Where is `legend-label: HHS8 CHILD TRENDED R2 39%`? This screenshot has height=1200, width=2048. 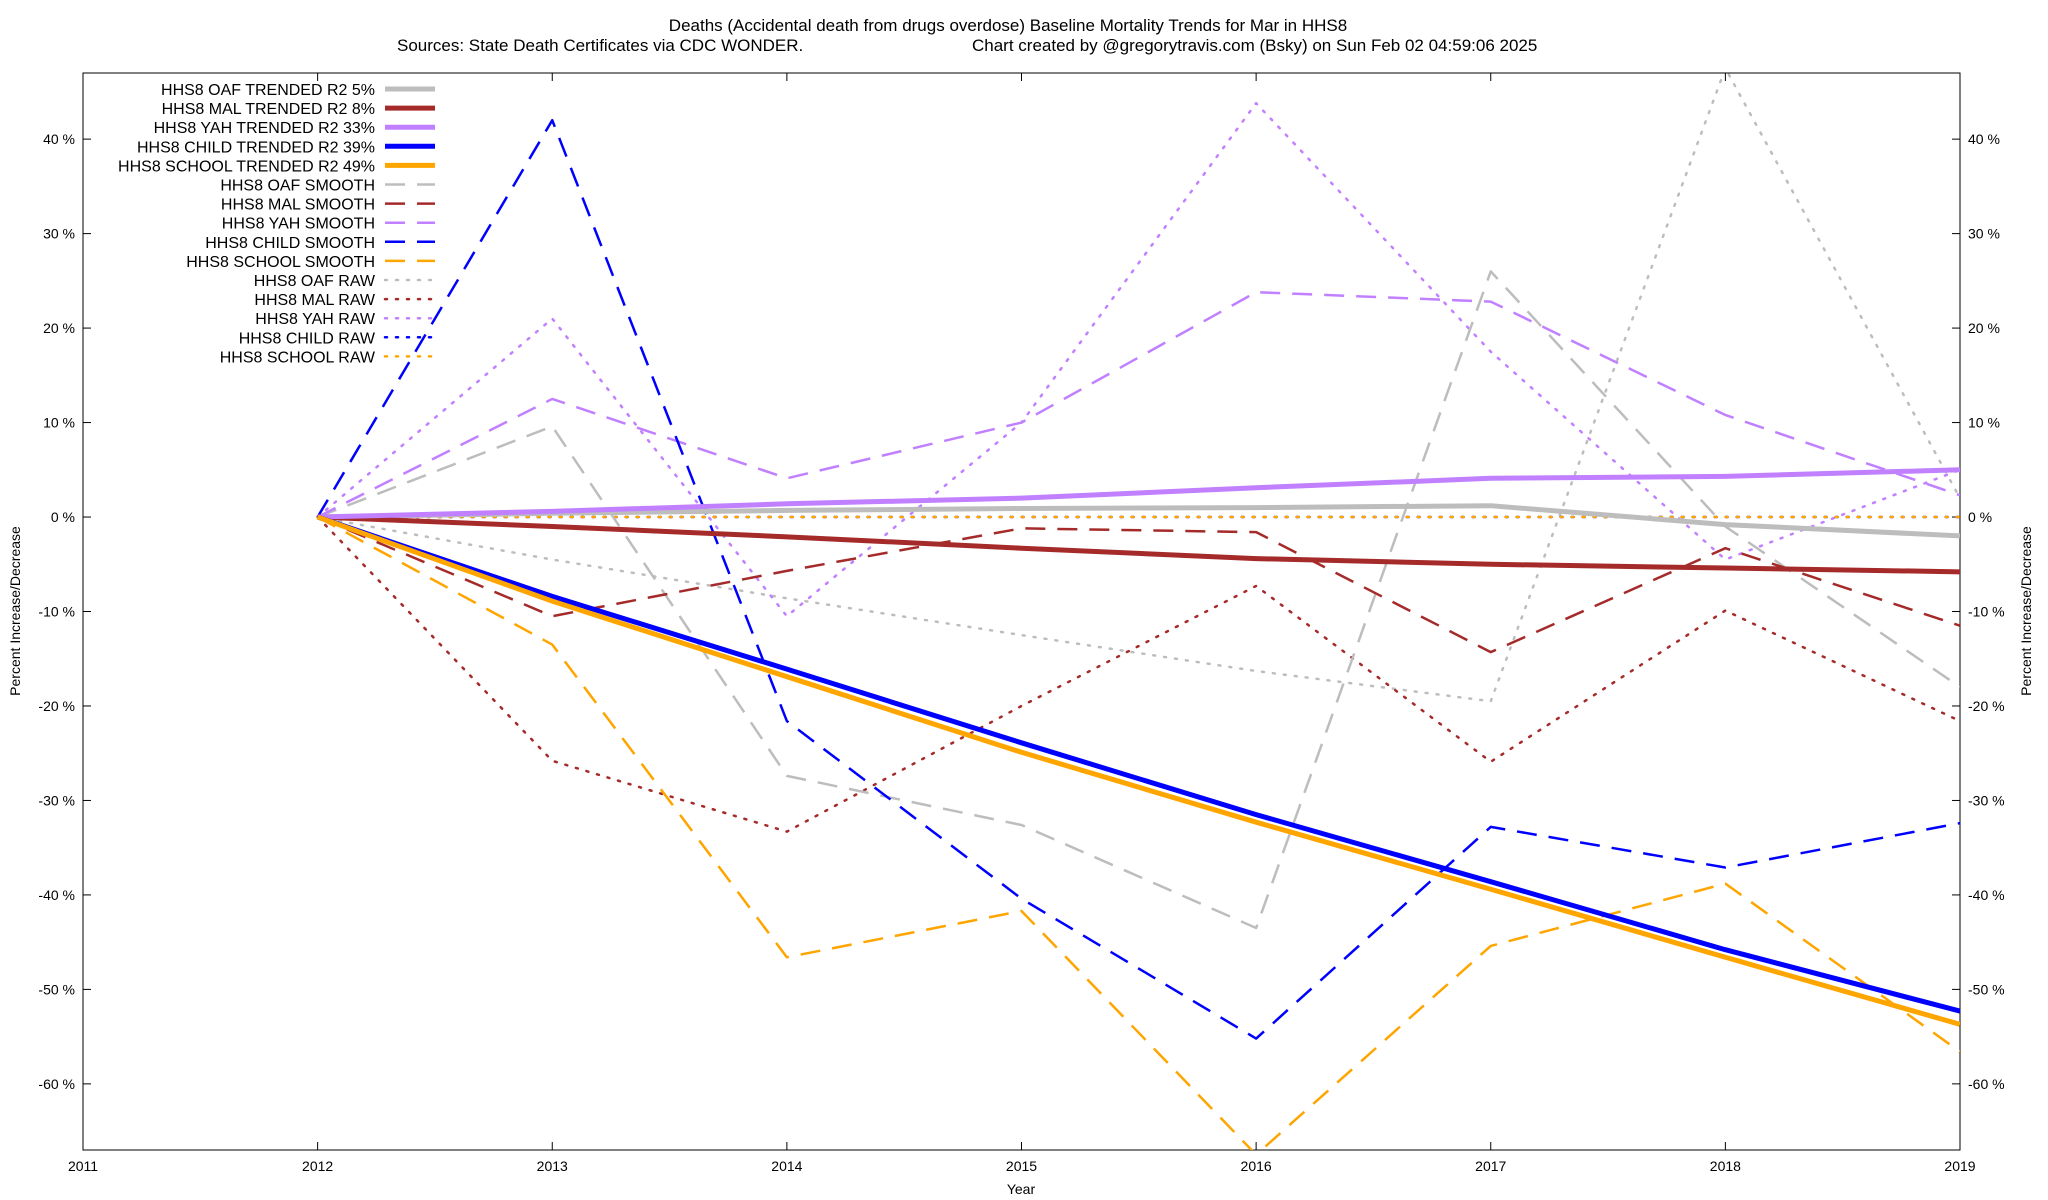 legend-label: HHS8 CHILD TRENDED R2 39% is located at coordinates (256, 147).